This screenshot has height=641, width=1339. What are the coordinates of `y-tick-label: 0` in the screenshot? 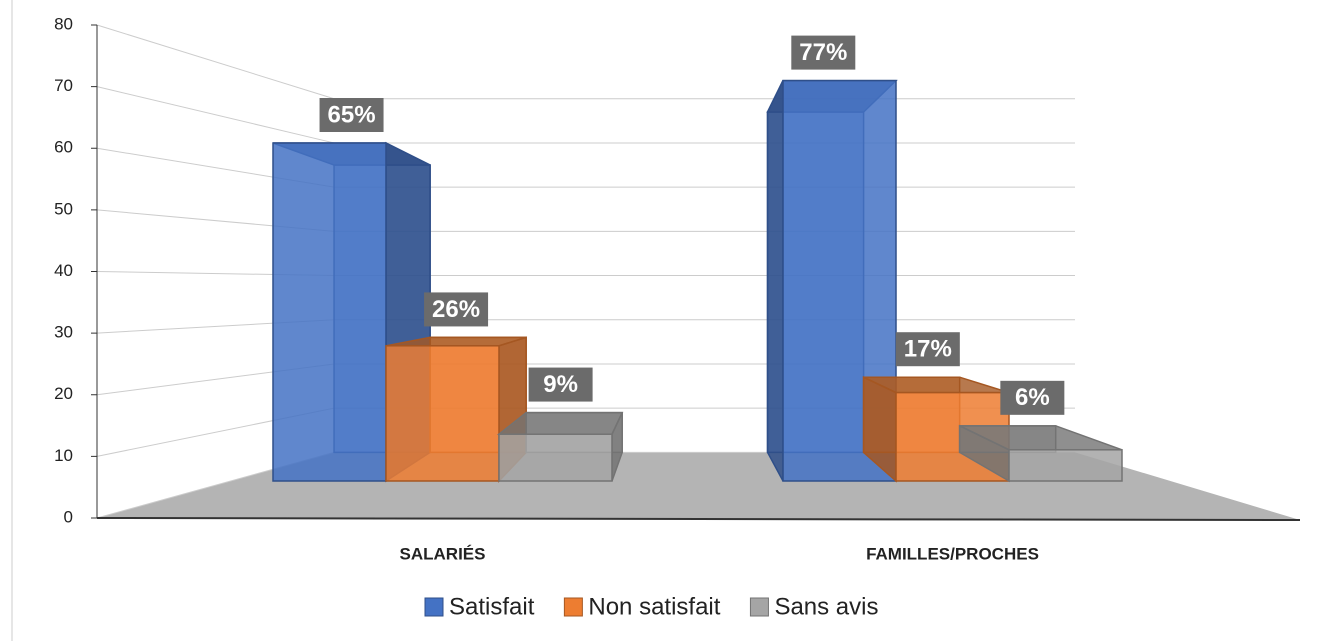 It's located at (68, 516).